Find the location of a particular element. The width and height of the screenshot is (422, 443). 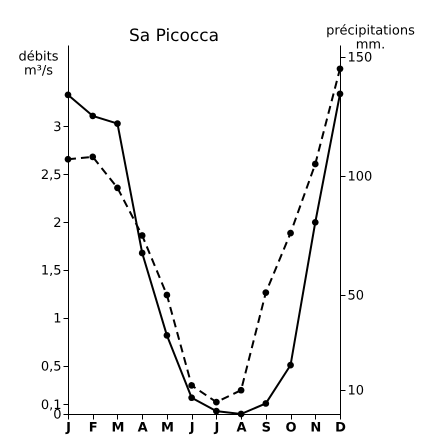

y-tick-label: 2 is located at coordinates (57, 223).